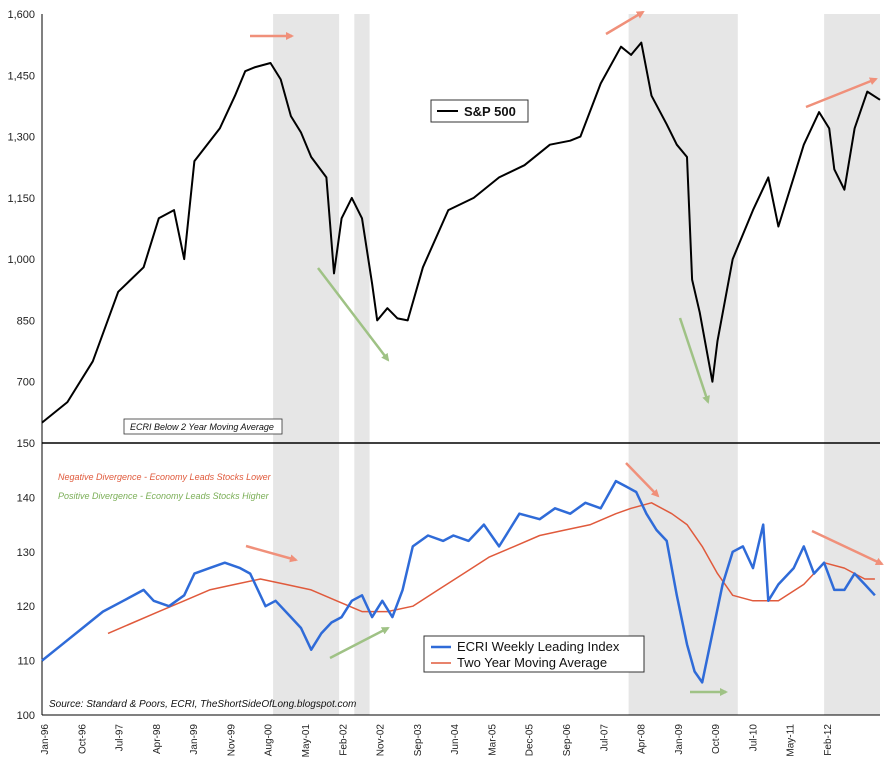 The image size is (894, 758). What do you see at coordinates (21, 76) in the screenshot?
I see `upper-y-tick-label: 1,450` at bounding box center [21, 76].